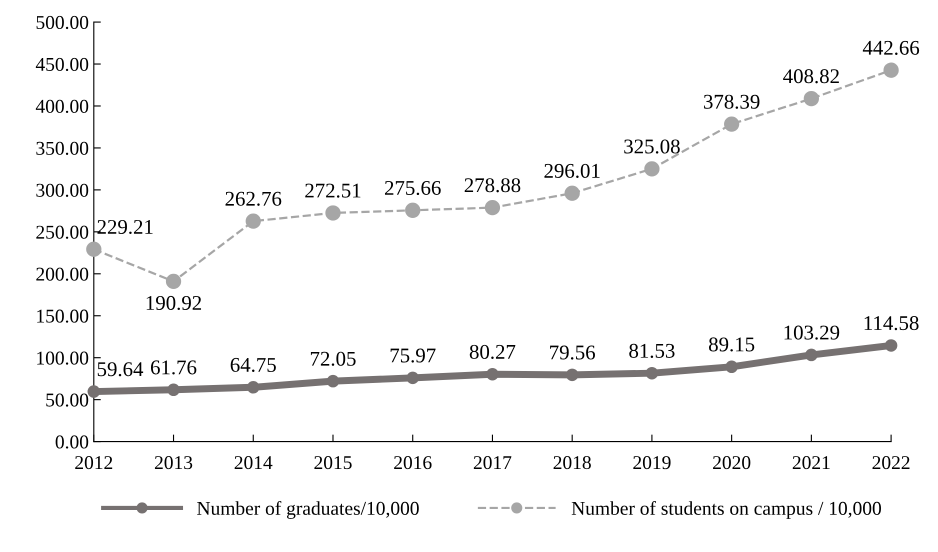  Describe the element at coordinates (333, 359) in the screenshot. I see `data-label: 72.05` at that location.